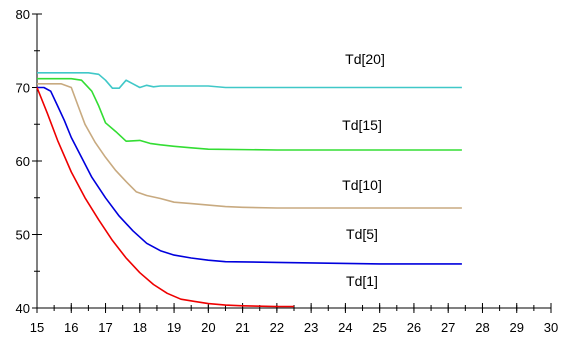 This screenshot has height=345, width=564. Describe the element at coordinates (208, 327) in the screenshot. I see `x-tick-label: 20` at that location.